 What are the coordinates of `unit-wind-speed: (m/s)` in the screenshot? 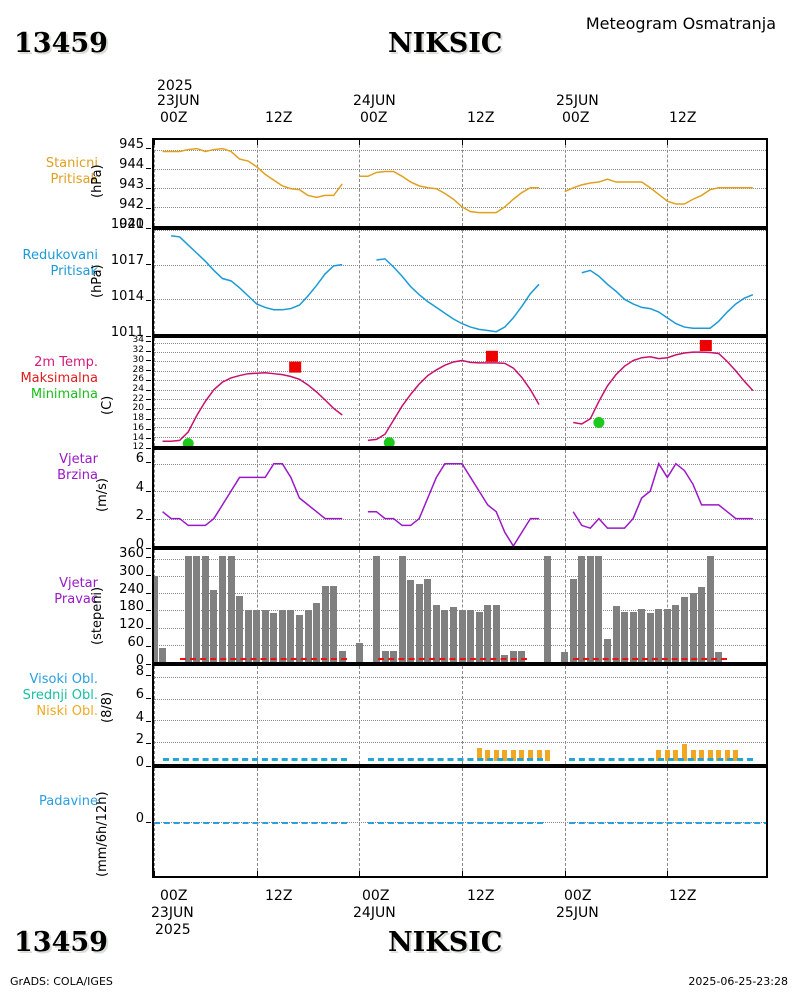 It's located at (102, 495).